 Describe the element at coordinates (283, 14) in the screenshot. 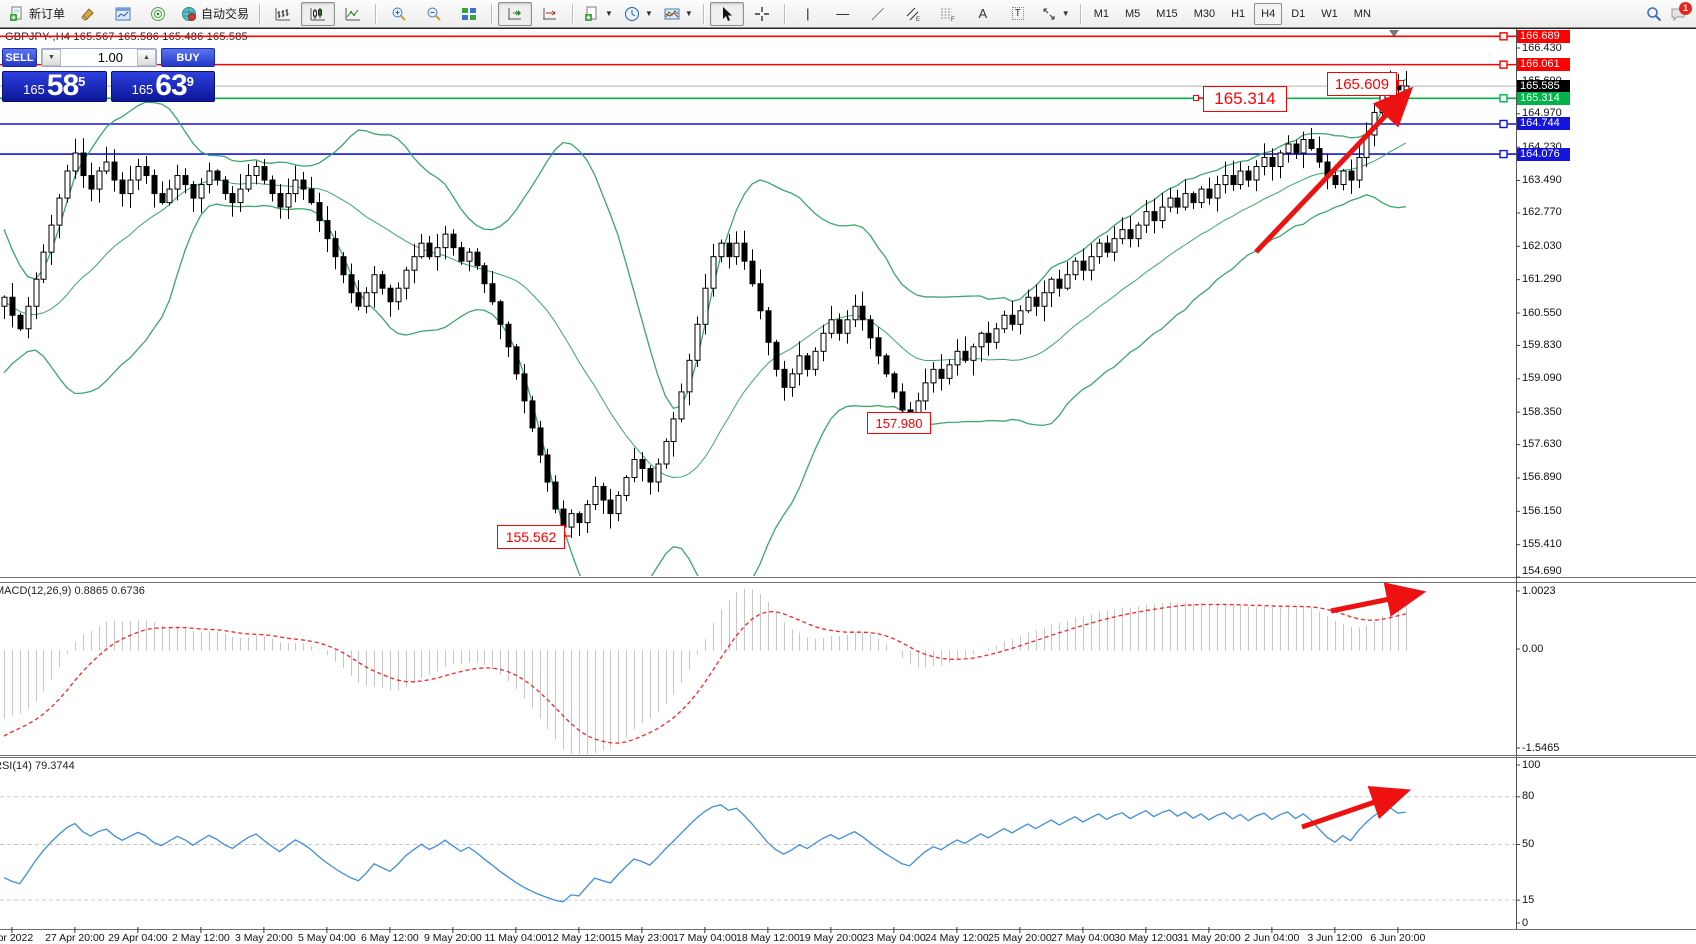

I see `bar-chart-button` at that location.